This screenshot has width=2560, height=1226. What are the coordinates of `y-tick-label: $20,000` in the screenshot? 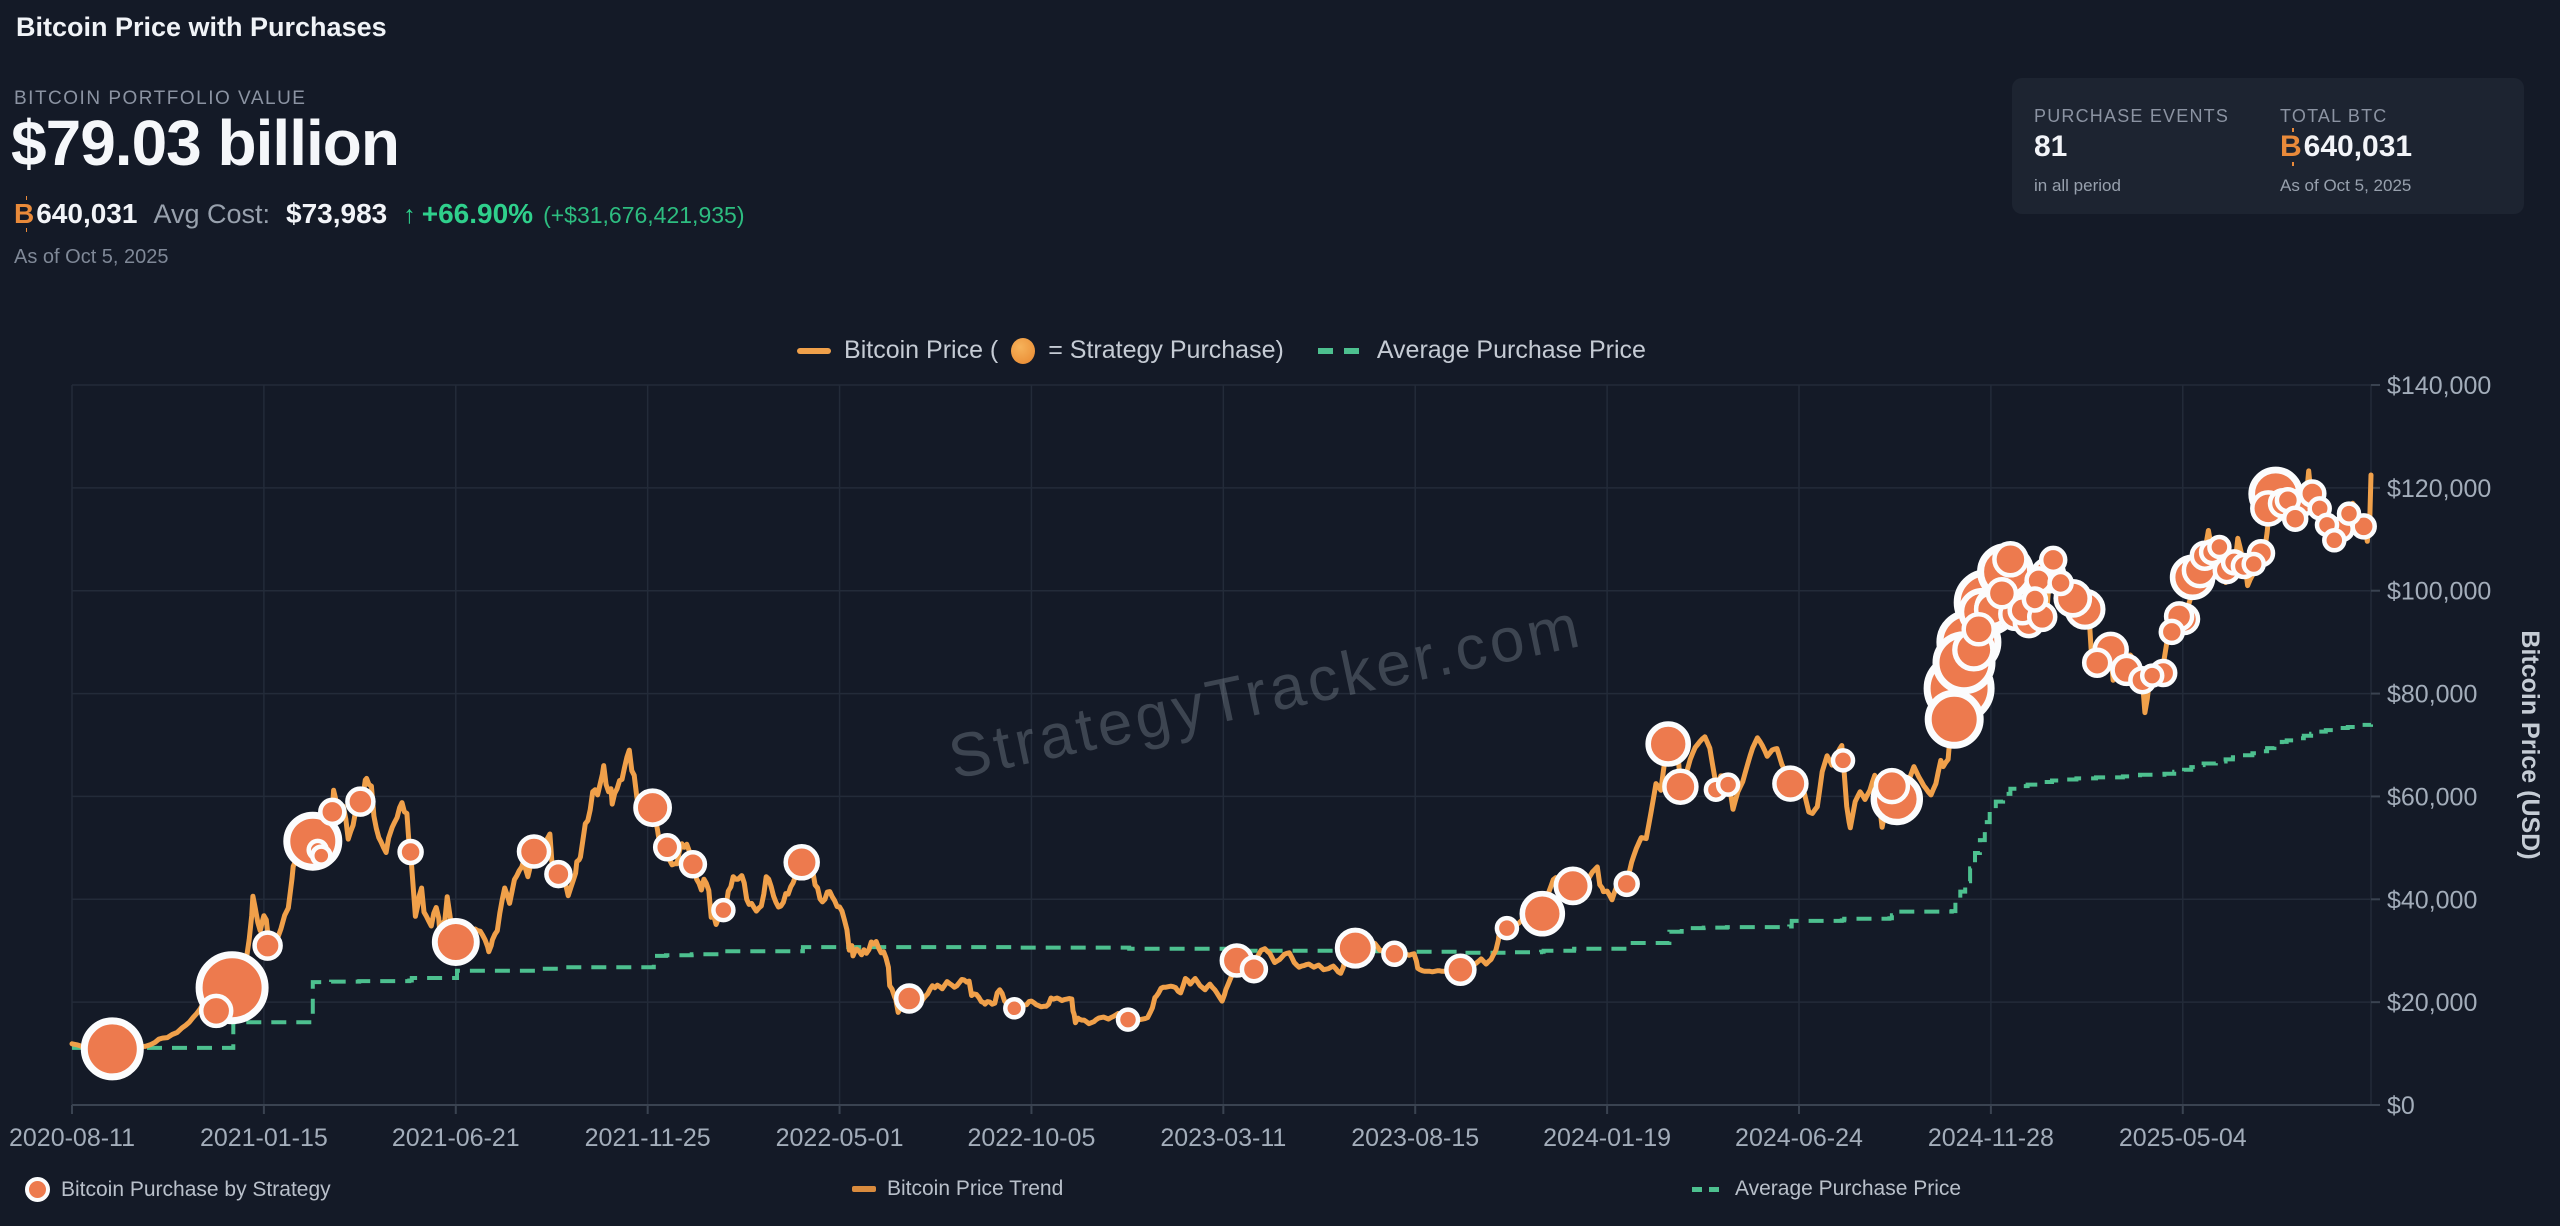 It's located at (2432, 1003).